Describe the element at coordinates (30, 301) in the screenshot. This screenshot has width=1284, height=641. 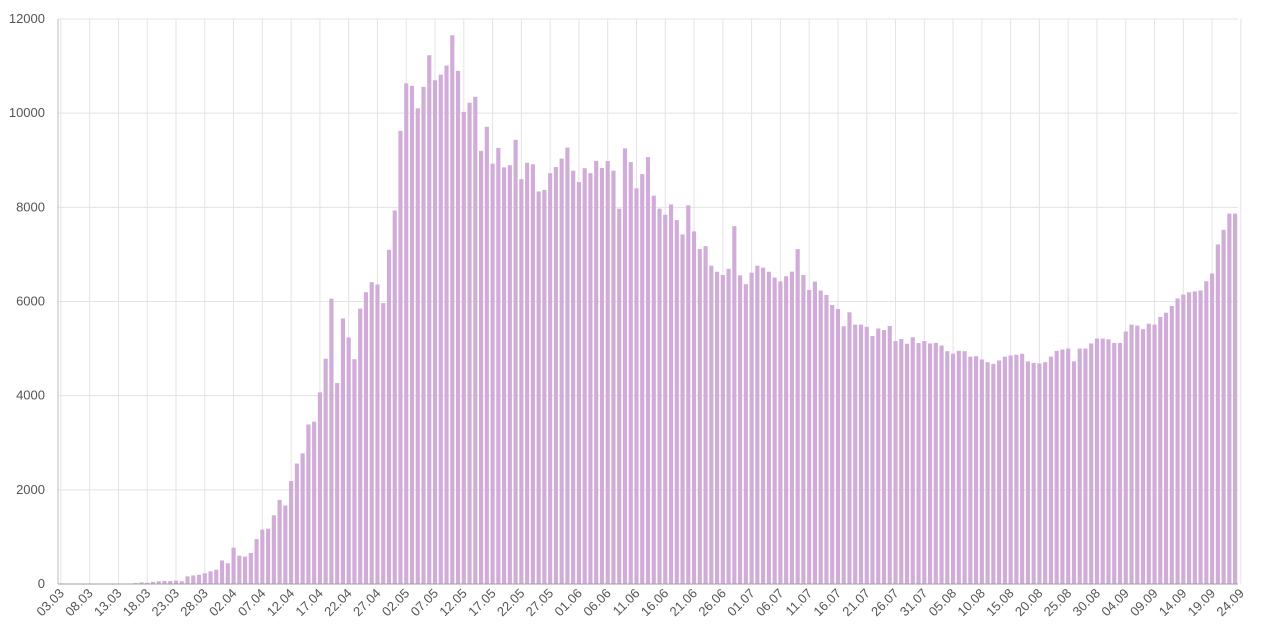
I see `y-tick-label: 6000` at that location.